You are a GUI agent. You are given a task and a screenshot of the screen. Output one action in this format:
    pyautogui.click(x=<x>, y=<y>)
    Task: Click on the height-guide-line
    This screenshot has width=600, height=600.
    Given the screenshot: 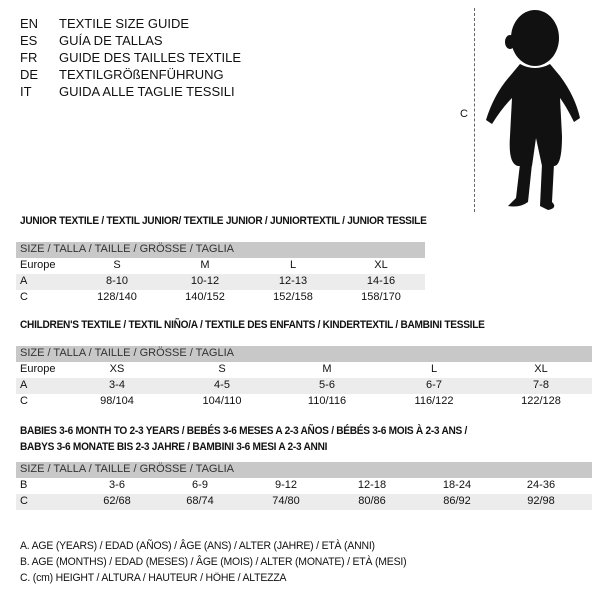 What is the action you would take?
    pyautogui.click(x=474, y=110)
    